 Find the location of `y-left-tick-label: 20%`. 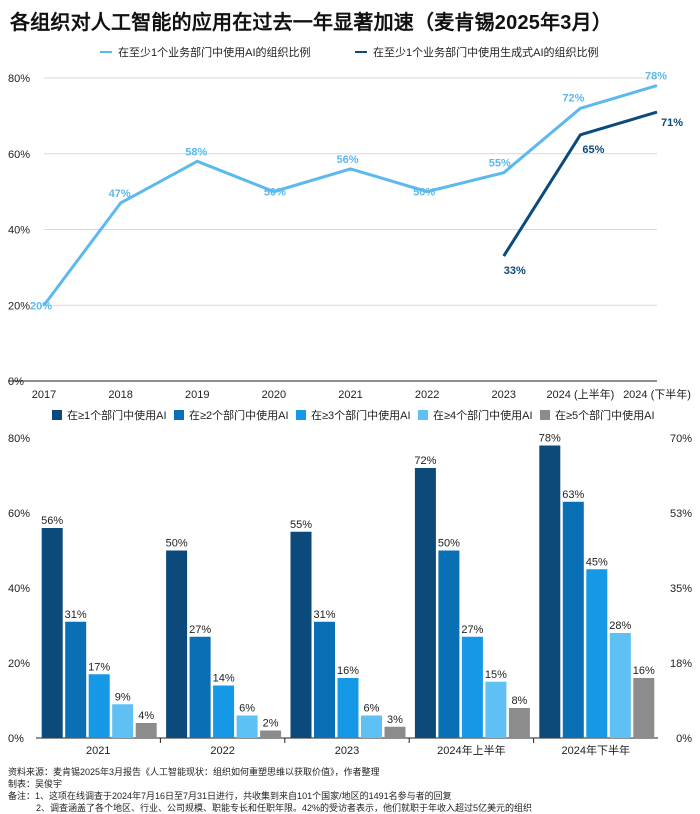

y-left-tick-label: 20% is located at coordinates (19, 664).